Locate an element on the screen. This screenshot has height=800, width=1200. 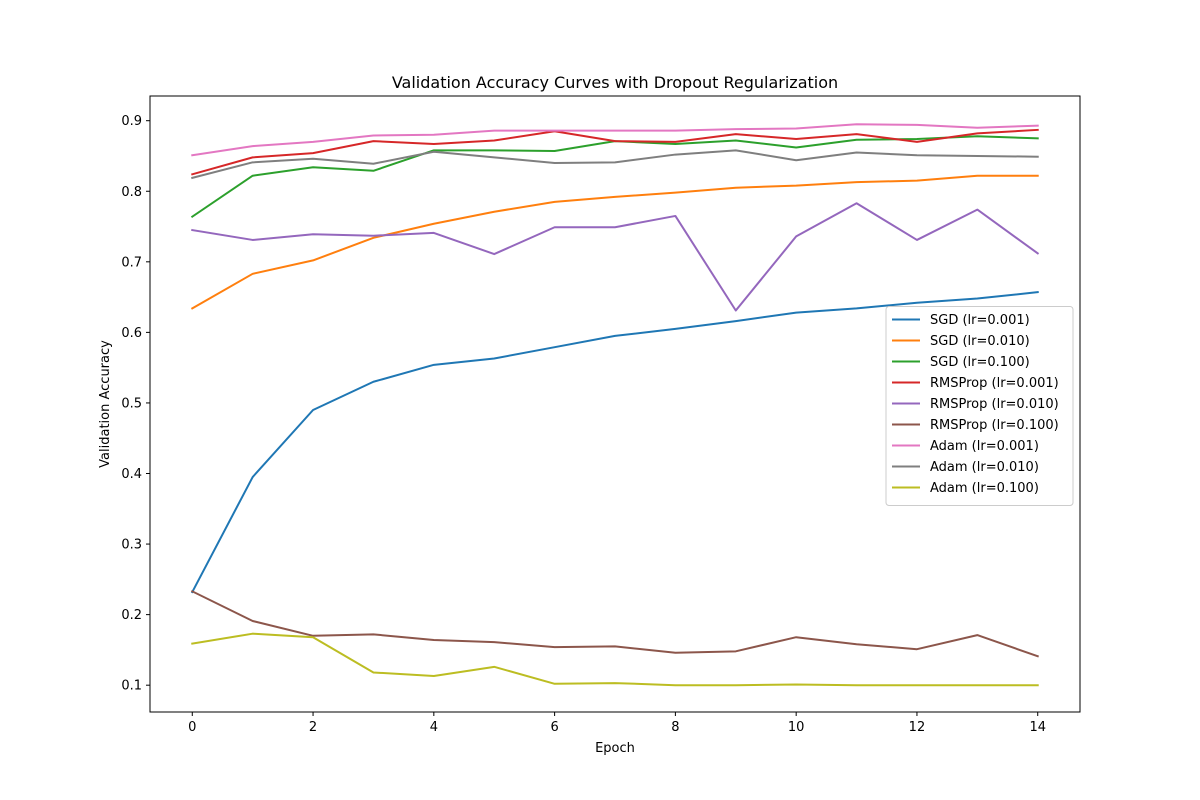
x-tick-label: 10 is located at coordinates (796, 727).